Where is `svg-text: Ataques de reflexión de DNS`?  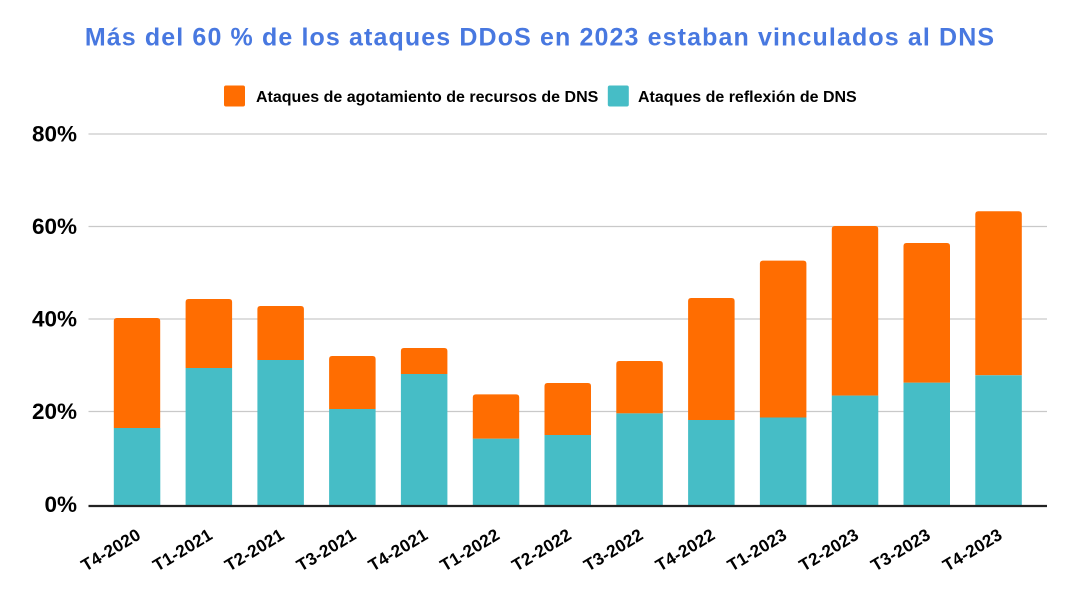 svg-text: Ataques de reflexión de DNS is located at coordinates (747, 97).